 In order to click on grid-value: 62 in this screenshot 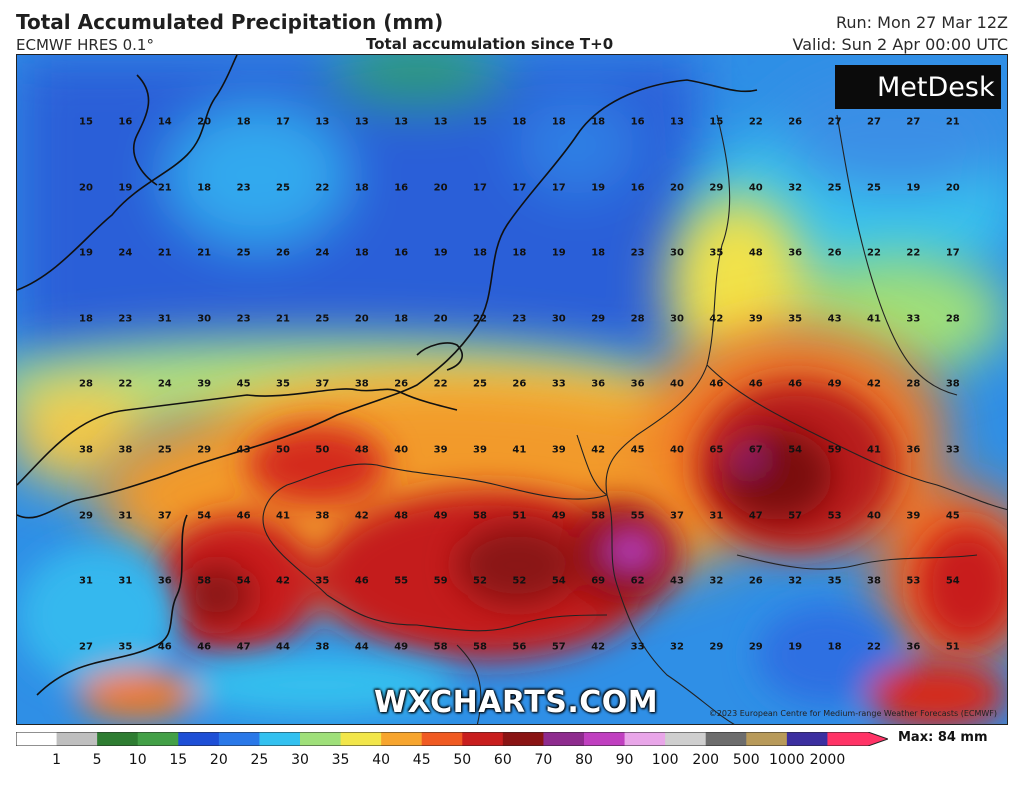, I will do `click(637, 581)`.